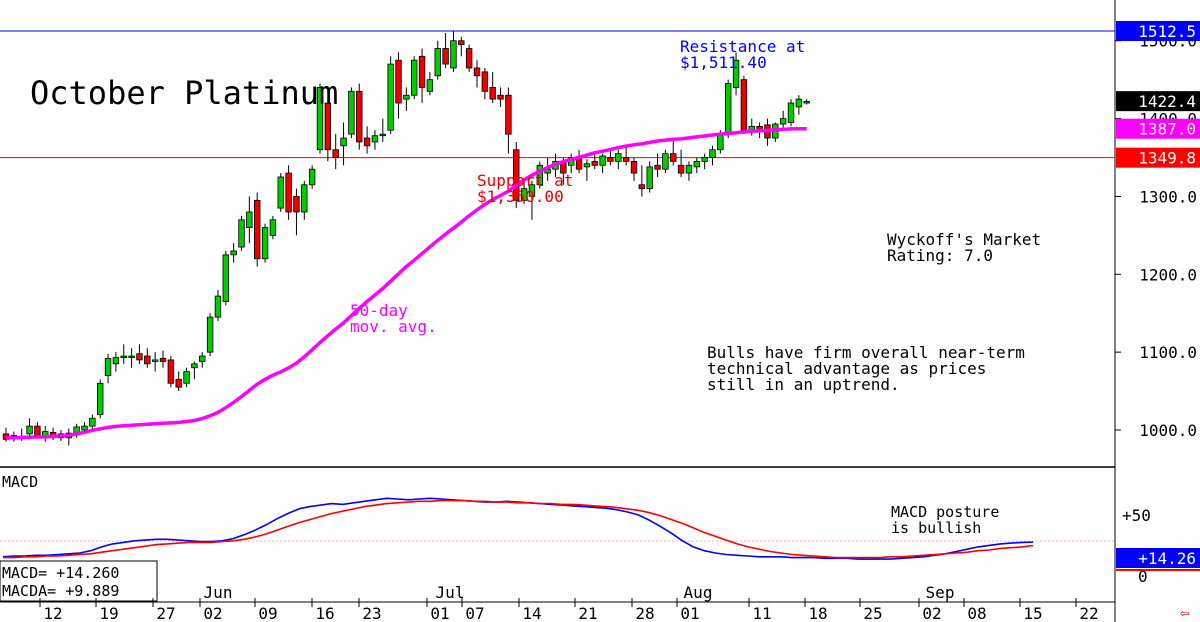 The image size is (1200, 622). I want to click on x-tick-label: 12, so click(52, 613).